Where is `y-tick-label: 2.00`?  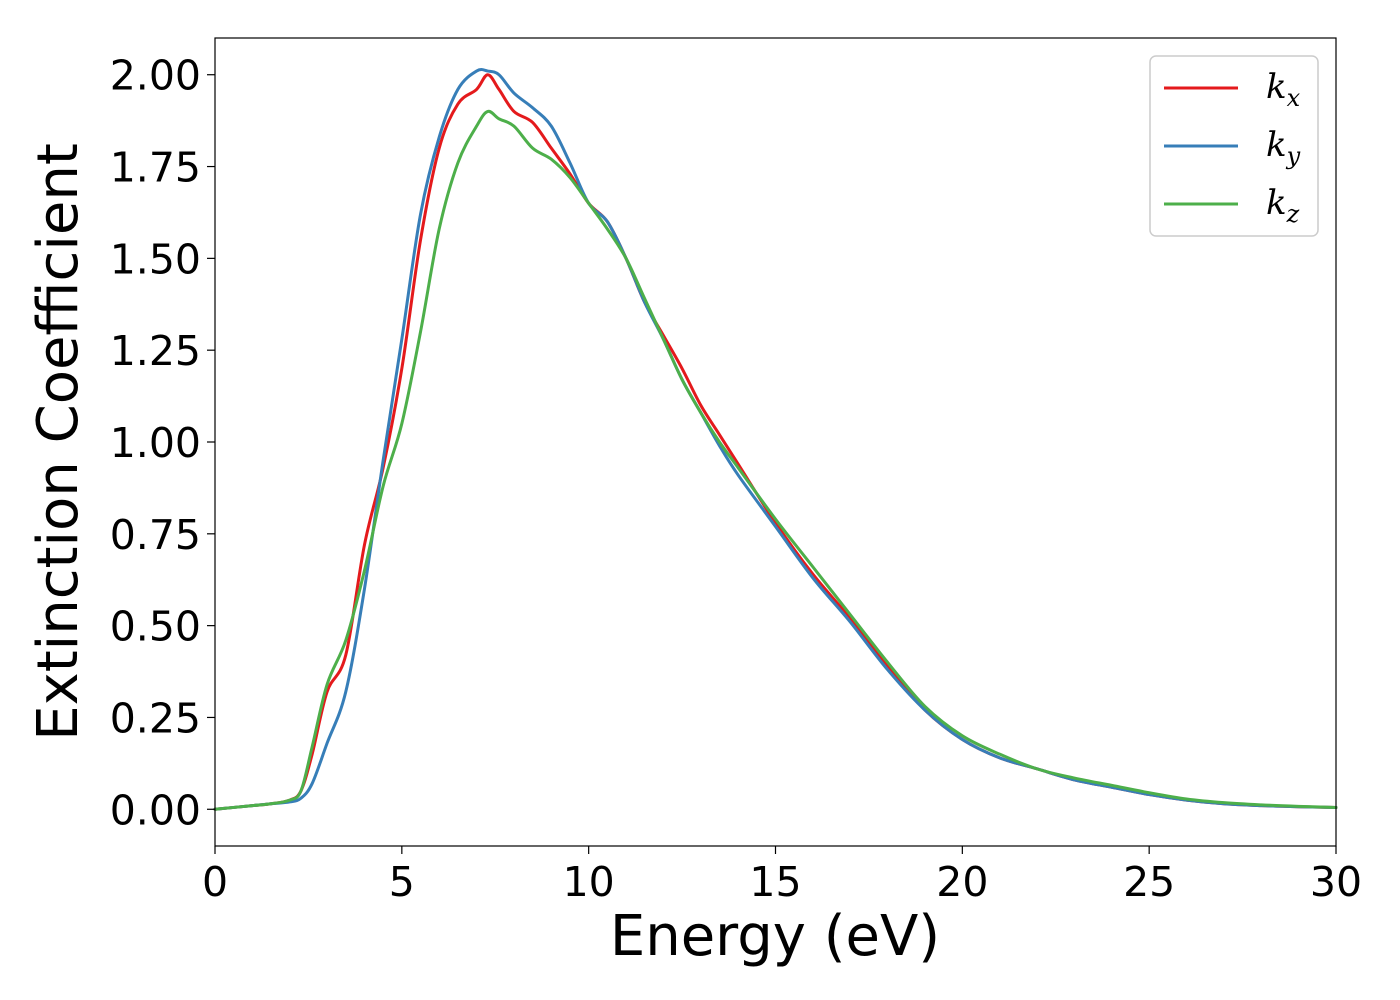 y-tick-label: 2.00 is located at coordinates (155, 76).